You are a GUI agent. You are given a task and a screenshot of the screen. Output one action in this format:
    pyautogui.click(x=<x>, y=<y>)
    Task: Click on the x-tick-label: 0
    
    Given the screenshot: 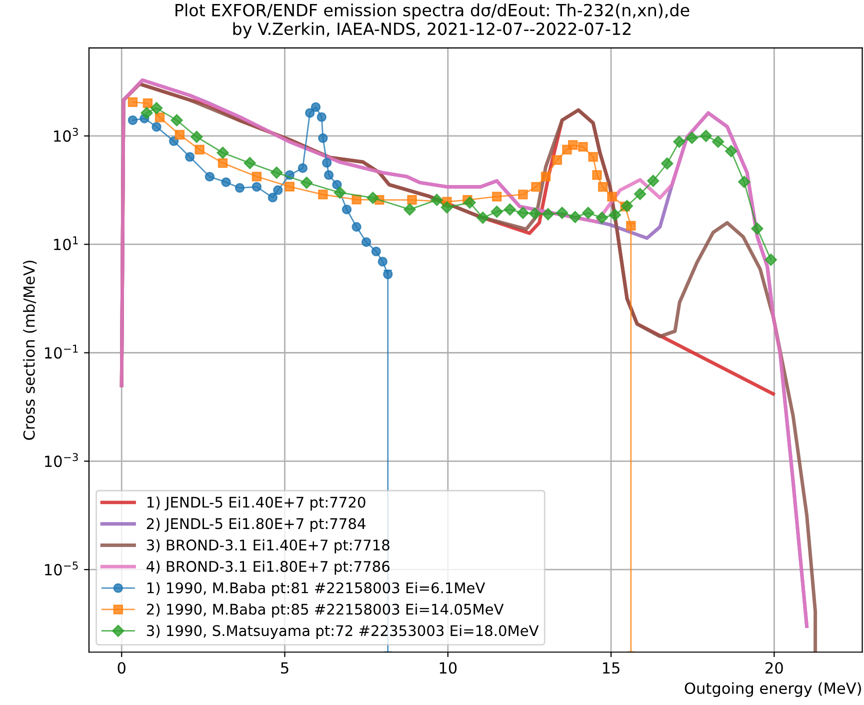 What is the action you would take?
    pyautogui.click(x=122, y=668)
    